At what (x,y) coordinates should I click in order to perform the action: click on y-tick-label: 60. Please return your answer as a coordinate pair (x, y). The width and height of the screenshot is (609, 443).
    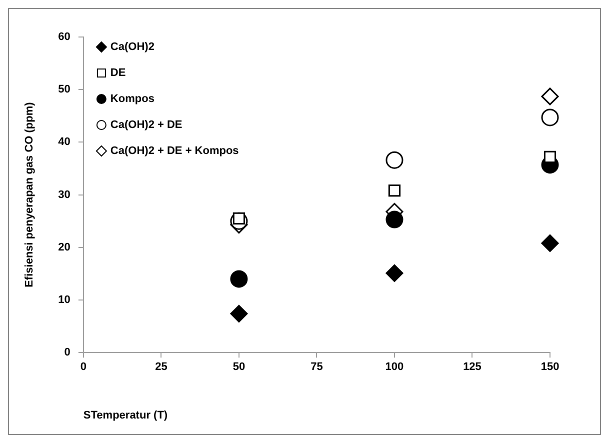
    Looking at the image, I should click on (64, 37).